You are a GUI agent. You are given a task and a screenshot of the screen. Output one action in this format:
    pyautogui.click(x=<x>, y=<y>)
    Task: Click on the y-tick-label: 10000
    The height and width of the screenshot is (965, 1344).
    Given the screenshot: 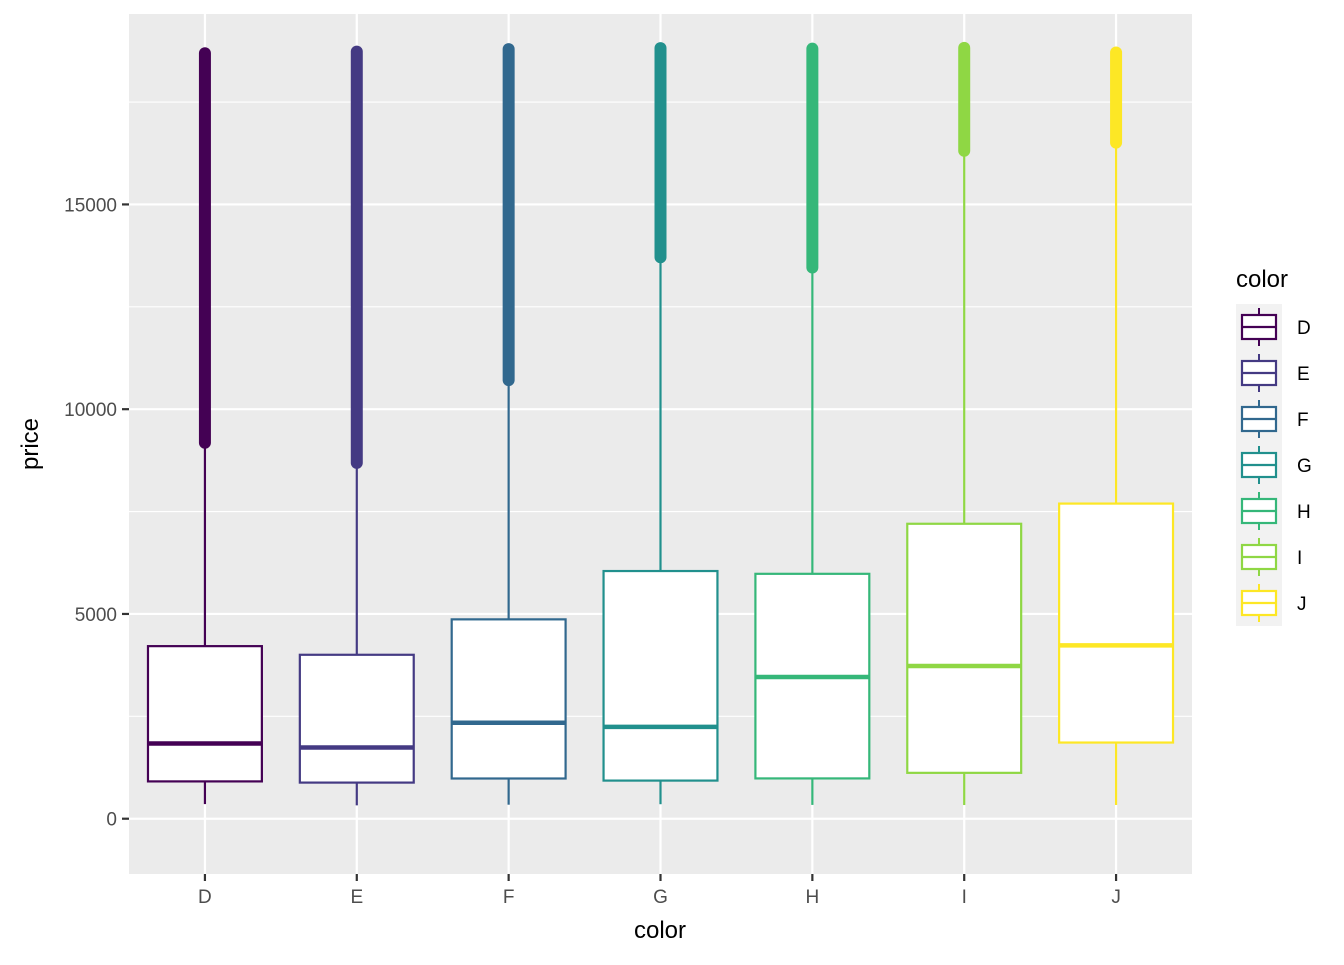 What is the action you would take?
    pyautogui.click(x=90, y=410)
    